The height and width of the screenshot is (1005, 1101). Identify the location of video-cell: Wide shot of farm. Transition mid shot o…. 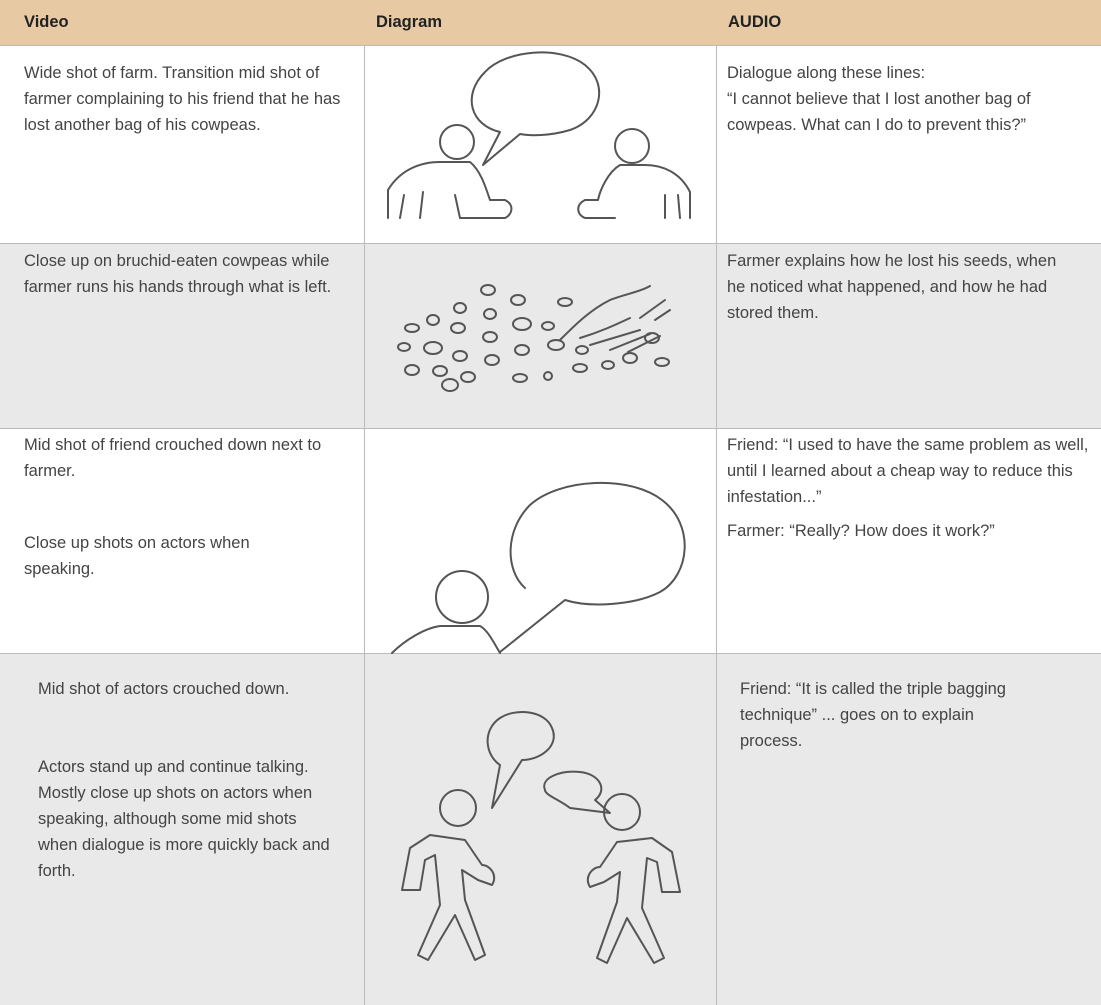
(186, 99).